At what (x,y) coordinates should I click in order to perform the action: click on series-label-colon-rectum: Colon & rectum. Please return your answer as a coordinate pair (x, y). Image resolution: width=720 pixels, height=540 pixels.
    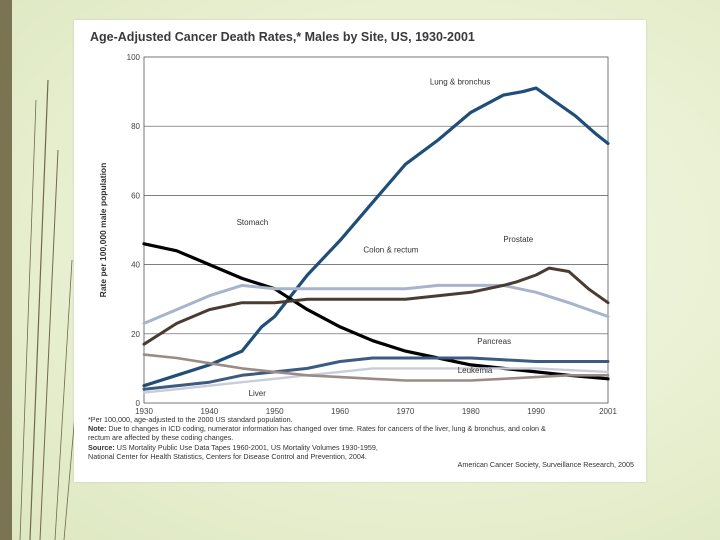
    Looking at the image, I should click on (390, 249).